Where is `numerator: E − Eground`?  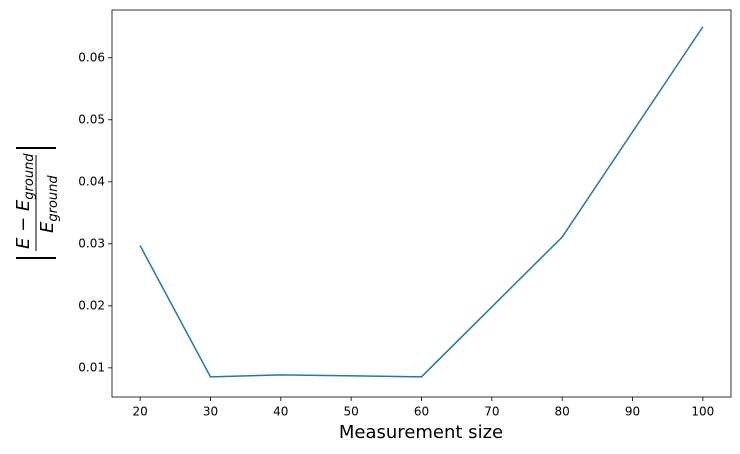
numerator: E − Eground is located at coordinates (25, 201).